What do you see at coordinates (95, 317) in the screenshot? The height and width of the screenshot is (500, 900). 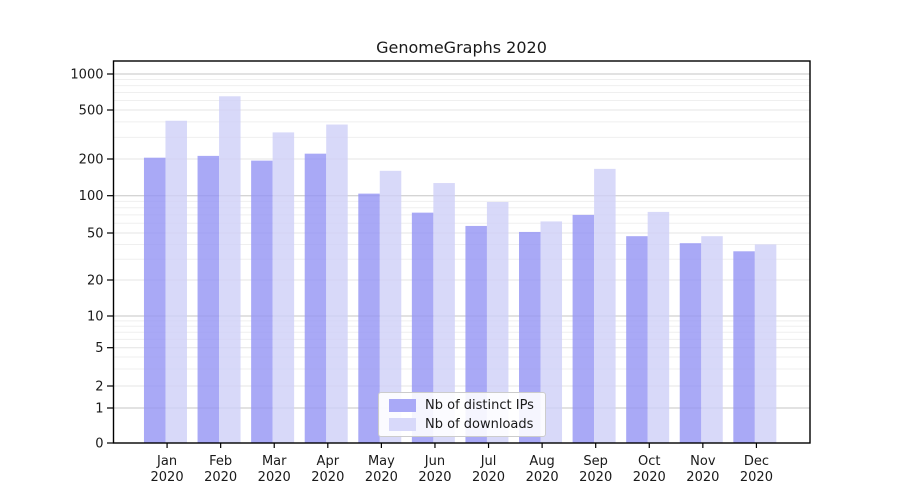 I see `y-tick-label: 10` at bounding box center [95, 317].